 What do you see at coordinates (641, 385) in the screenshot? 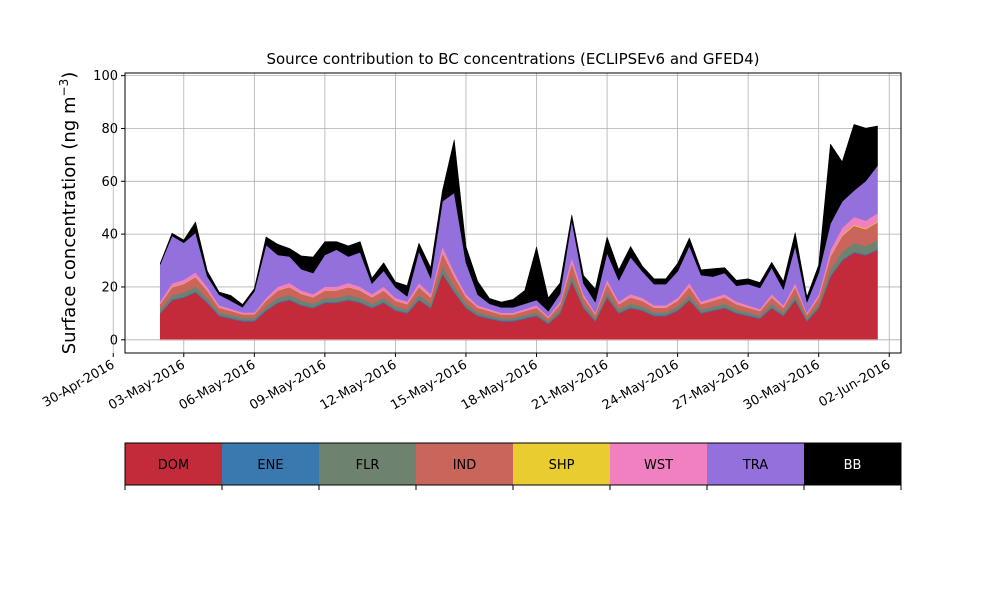
I see `x-tick-label: 24-May-2016` at bounding box center [641, 385].